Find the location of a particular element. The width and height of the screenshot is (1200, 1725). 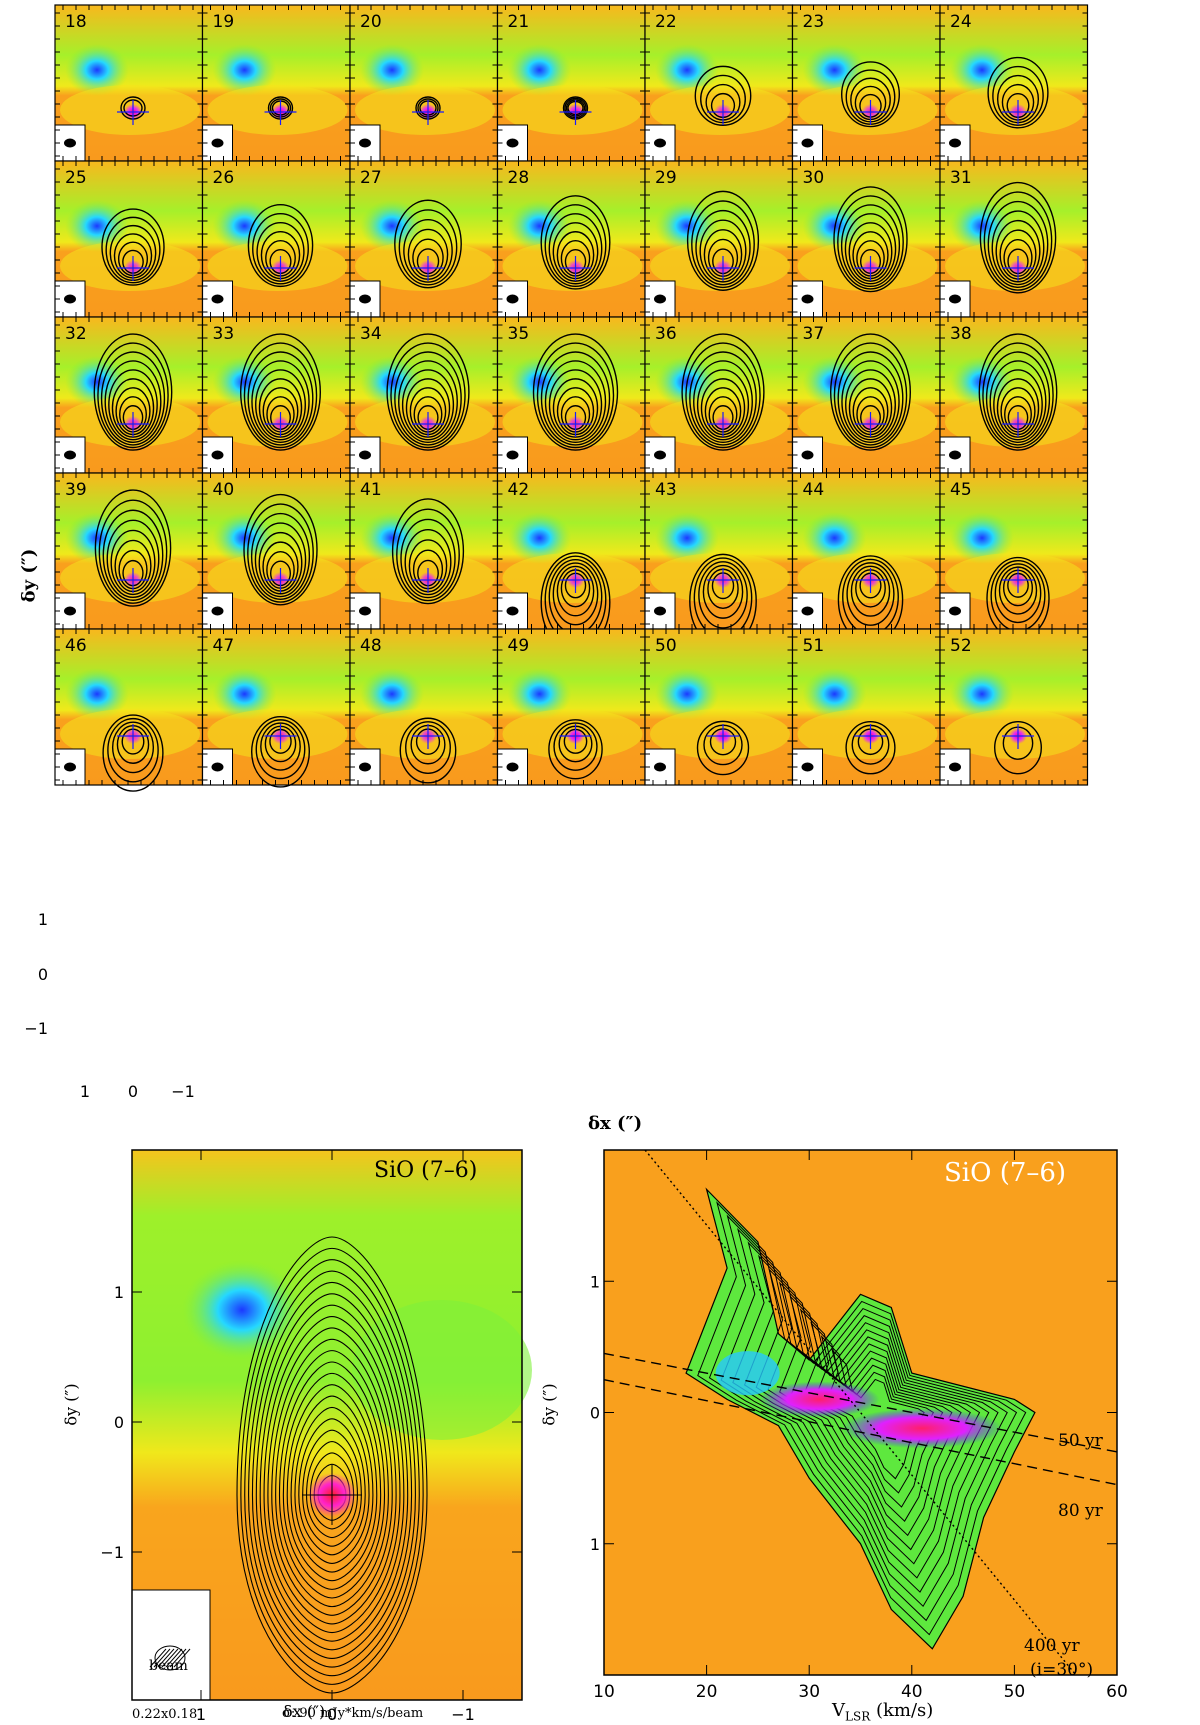

channel-panel: 40 is located at coordinates (276, 551).